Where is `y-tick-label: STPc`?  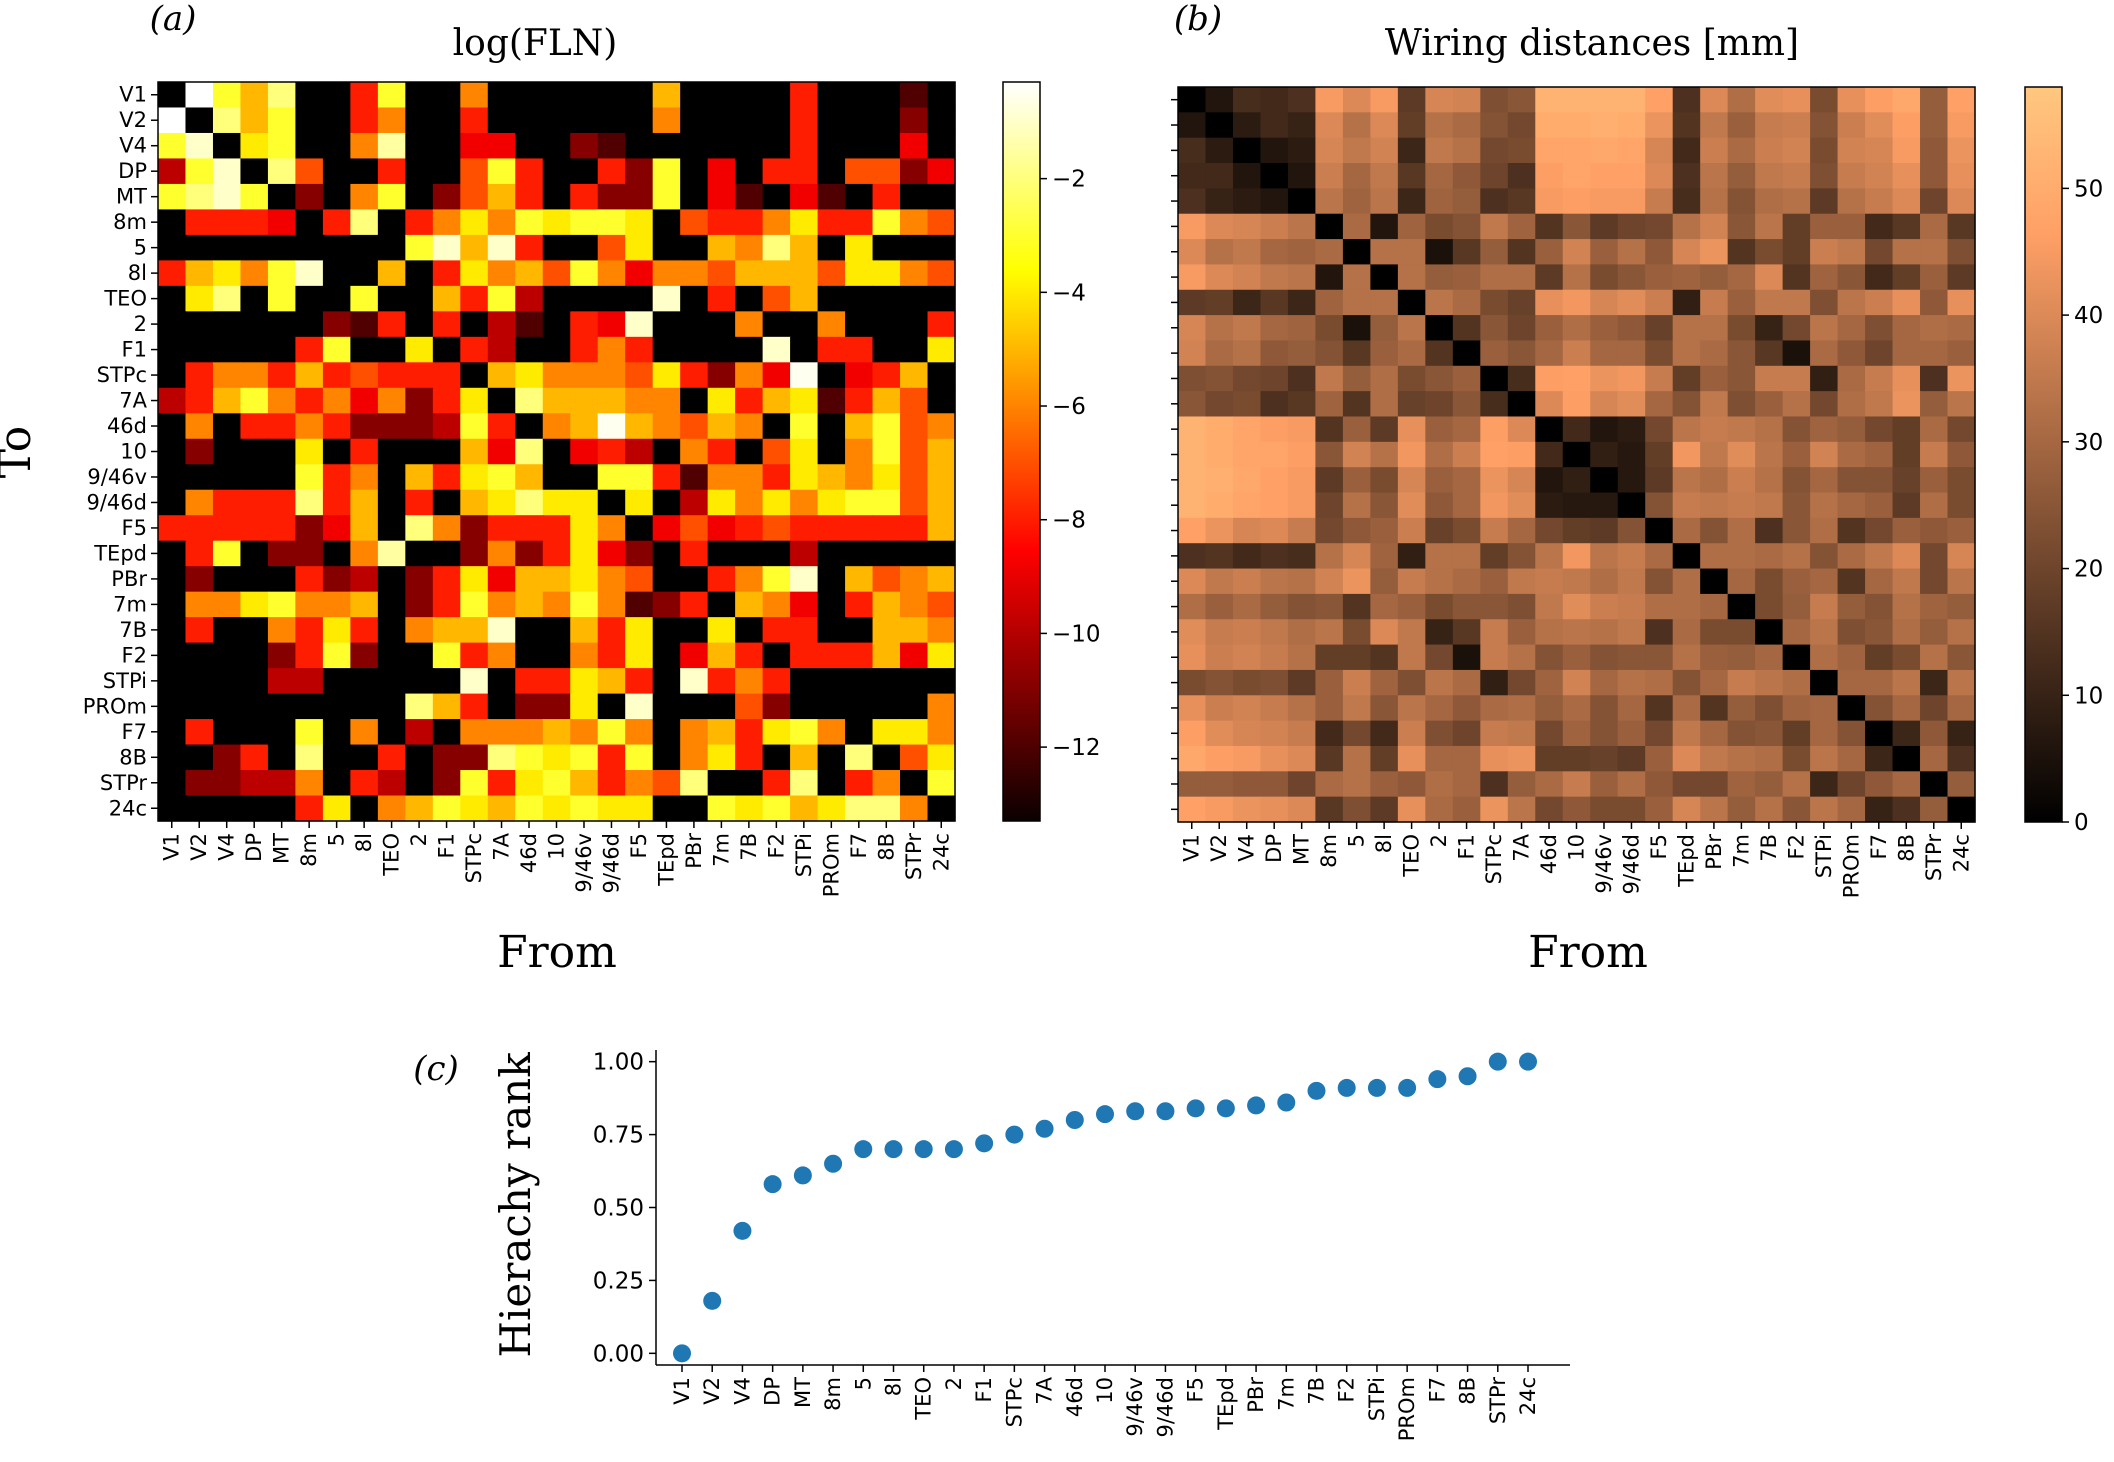 y-tick-label: STPc is located at coordinates (122, 375).